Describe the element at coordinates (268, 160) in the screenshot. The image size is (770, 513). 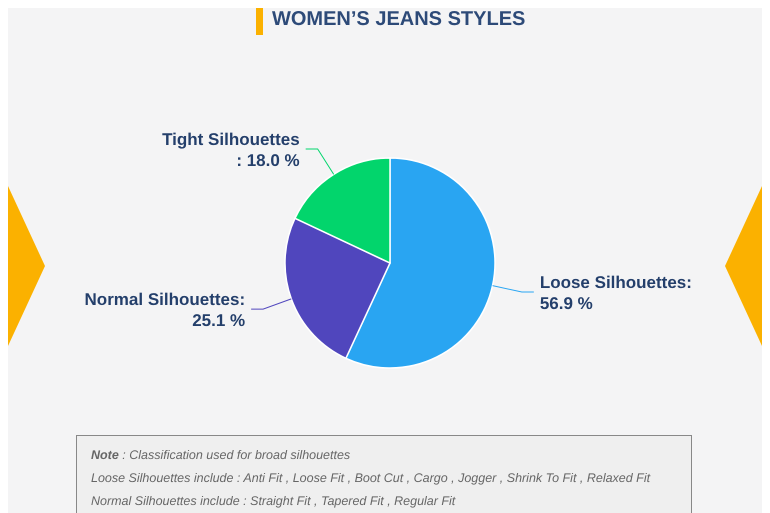
I see `data-label: : 18.0 %` at that location.